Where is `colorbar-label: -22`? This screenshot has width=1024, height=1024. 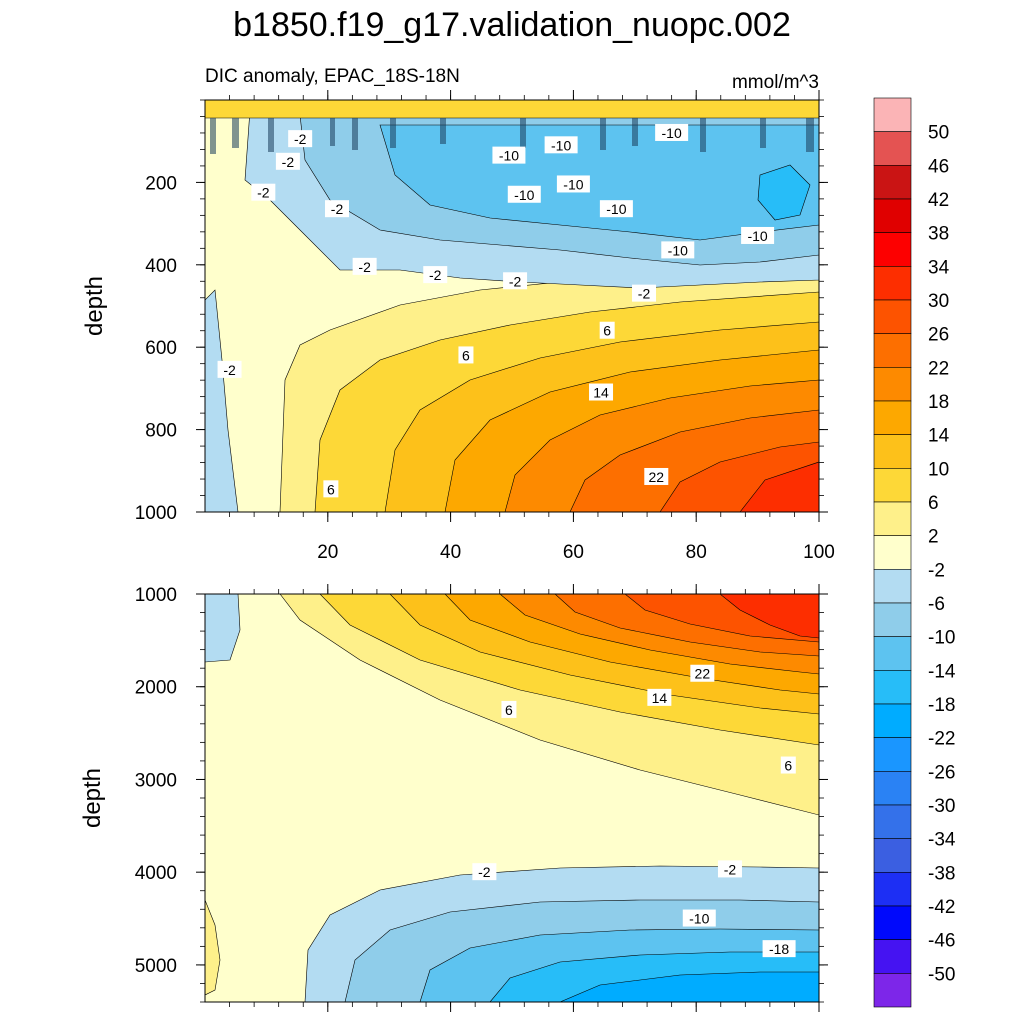
colorbar-label: -22 is located at coordinates (941, 739).